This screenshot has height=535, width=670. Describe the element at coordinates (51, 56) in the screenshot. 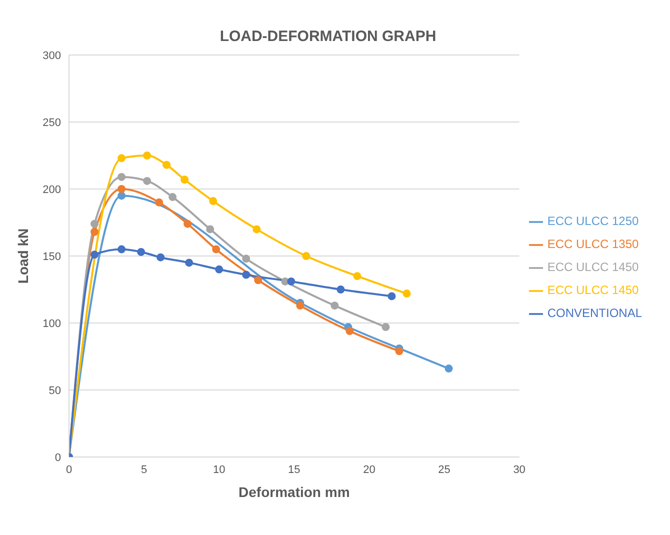

I see `y-tick-label: 300` at that location.